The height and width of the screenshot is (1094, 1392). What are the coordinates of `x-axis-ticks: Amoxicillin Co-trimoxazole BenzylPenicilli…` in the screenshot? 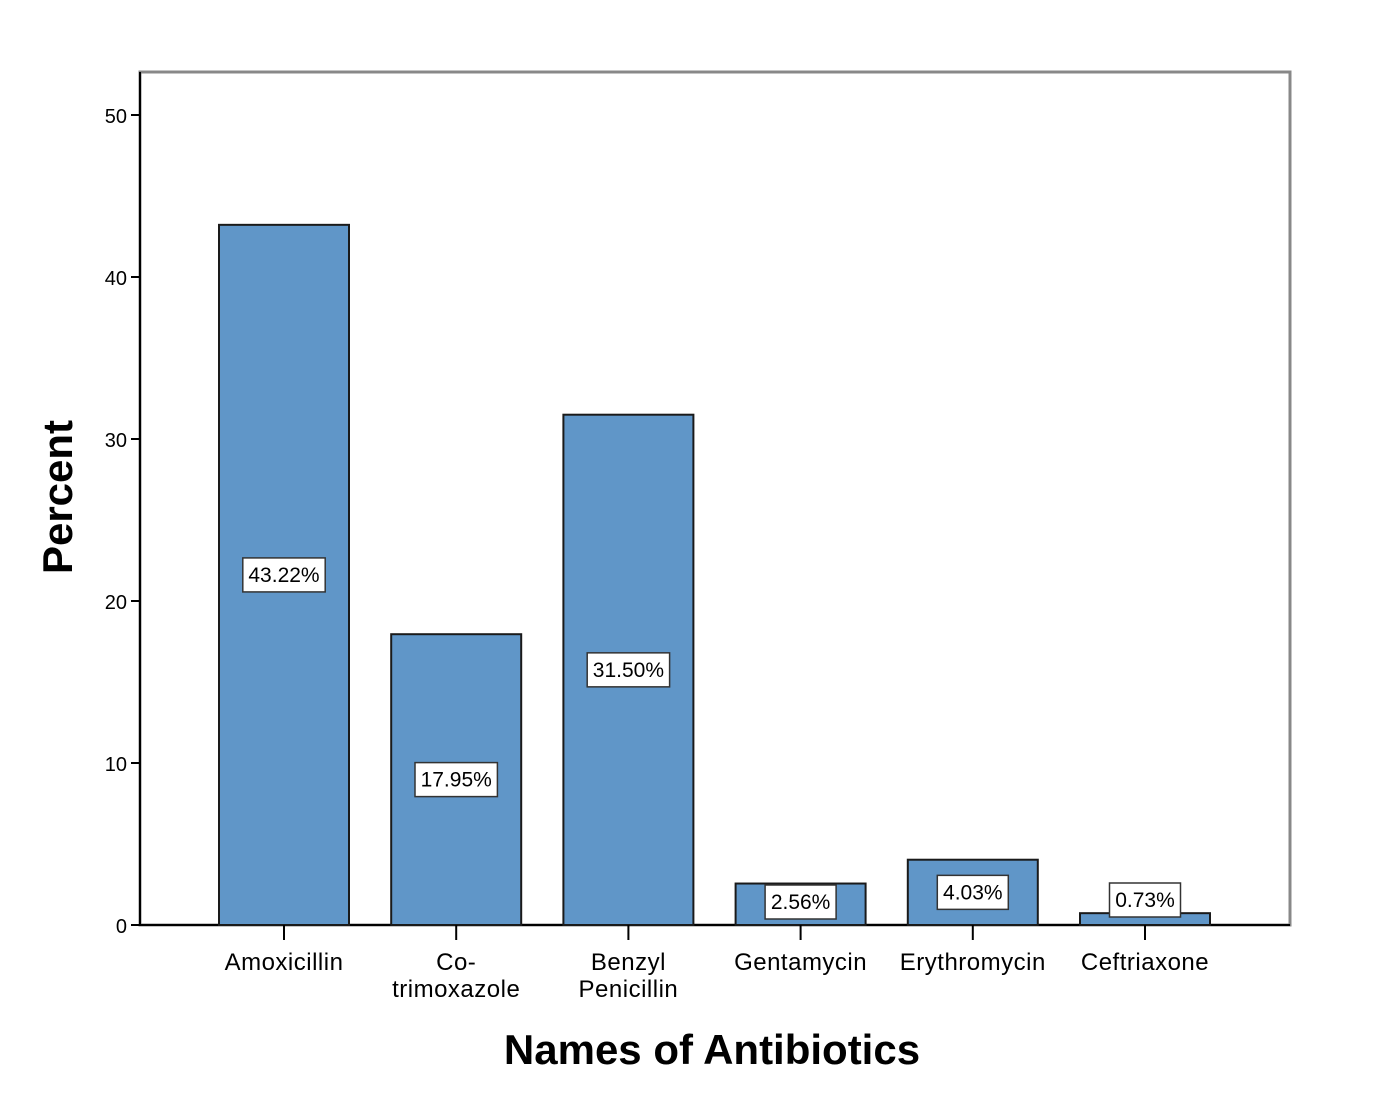 It's located at (717, 964).